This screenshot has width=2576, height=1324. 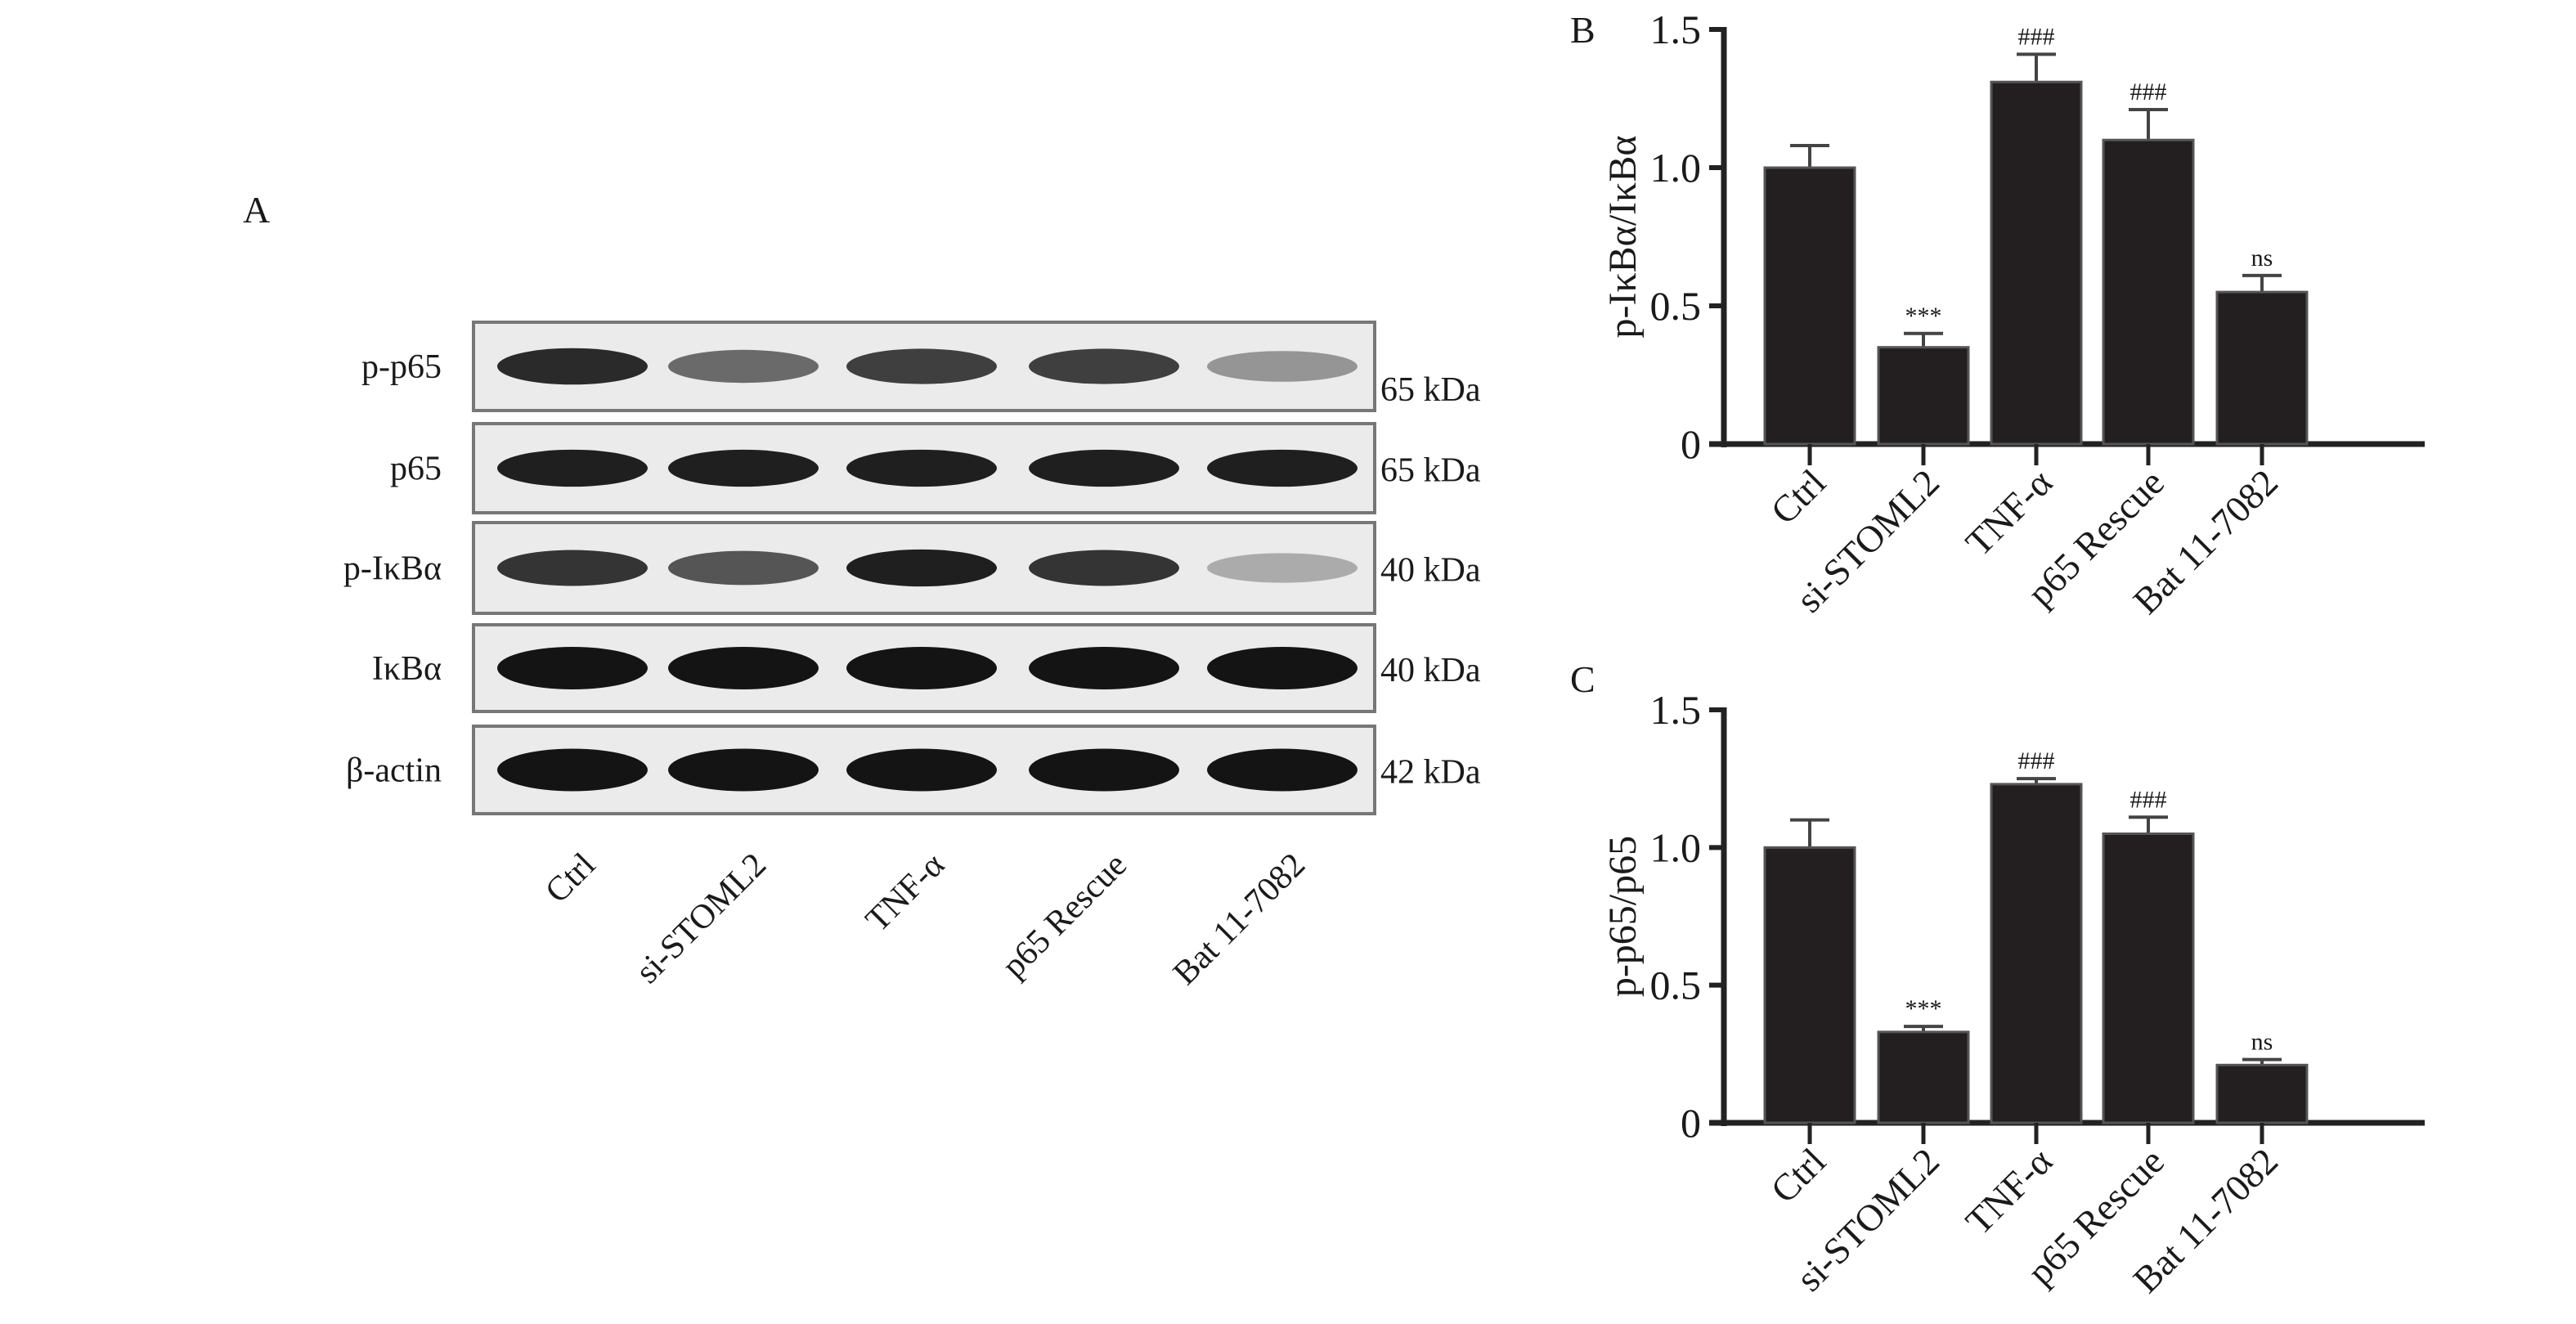 I want to click on blot-row-label: p-p65, so click(x=402, y=367).